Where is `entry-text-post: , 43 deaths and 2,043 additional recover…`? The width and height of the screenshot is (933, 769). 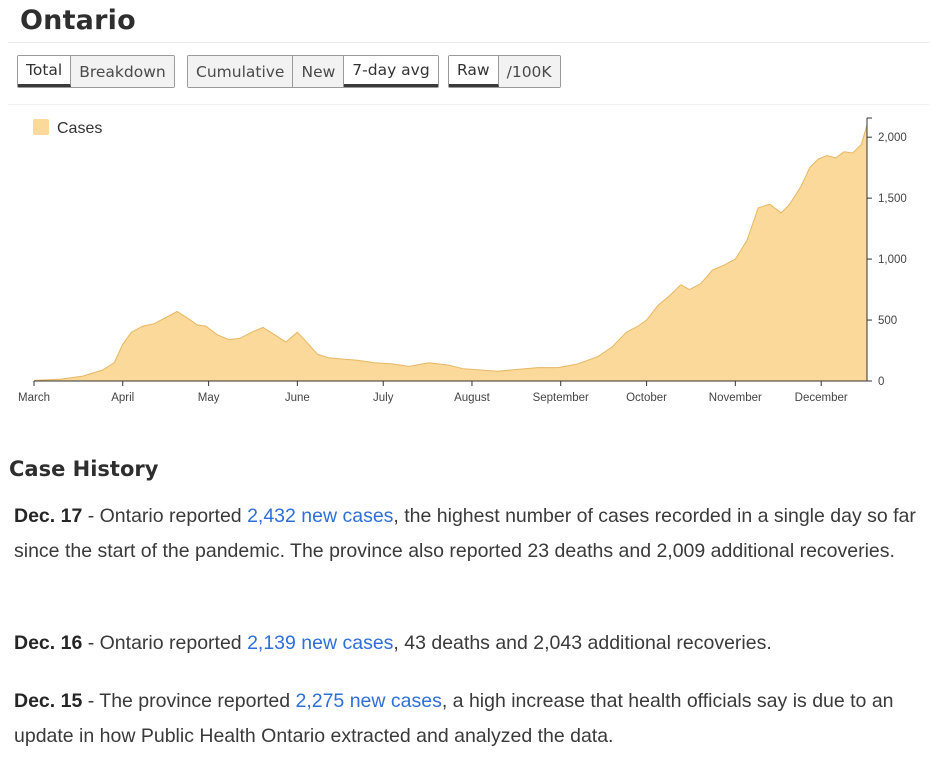
entry-text-post: , 43 deaths and 2,043 additional recover… is located at coordinates (582, 643).